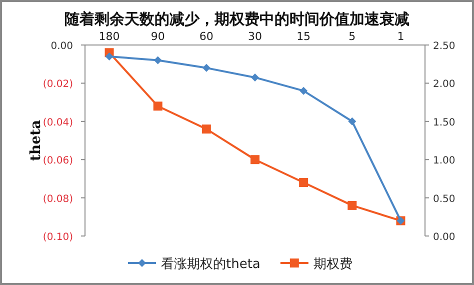 The width and height of the screenshot is (474, 285). I want to click on legend-期权费: 期权费, so click(316, 264).